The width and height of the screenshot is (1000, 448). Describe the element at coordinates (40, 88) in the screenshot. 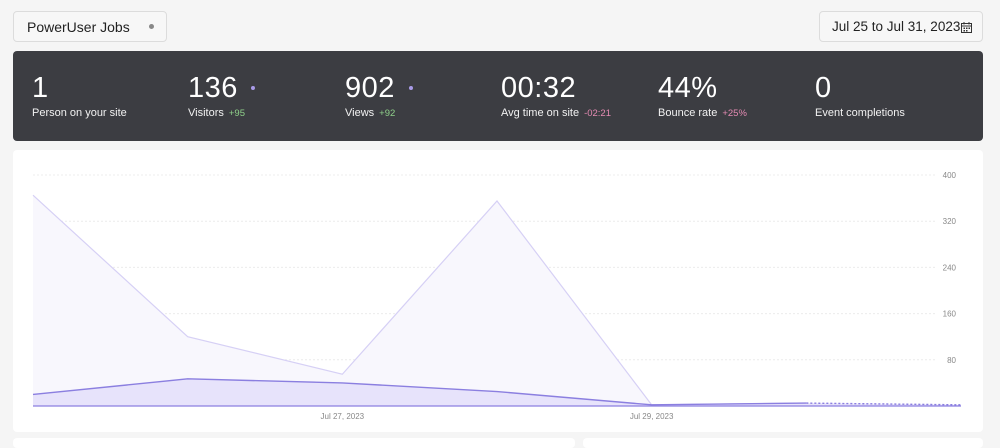

I see `stat-value: 1` at that location.